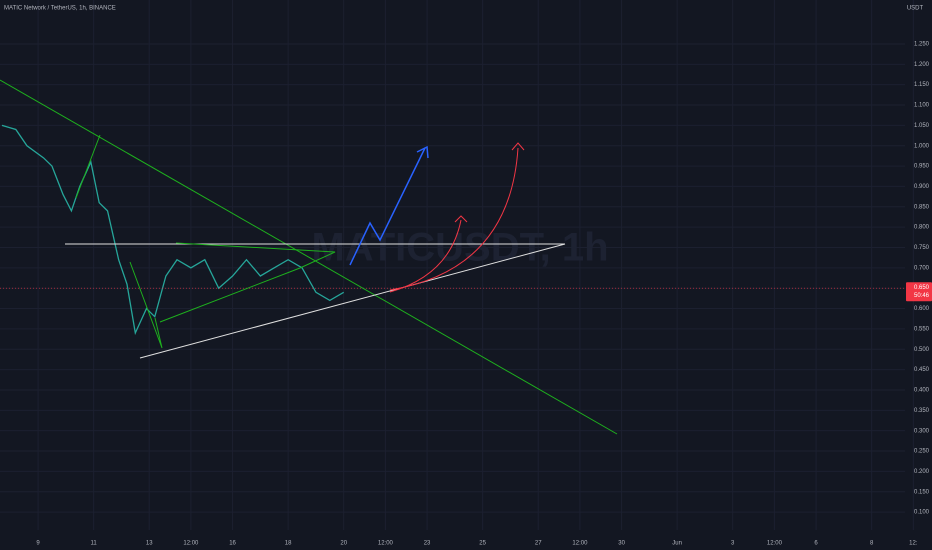 This screenshot has width=932, height=550. What do you see at coordinates (146, 305) in the screenshot?
I see `wedge` at bounding box center [146, 305].